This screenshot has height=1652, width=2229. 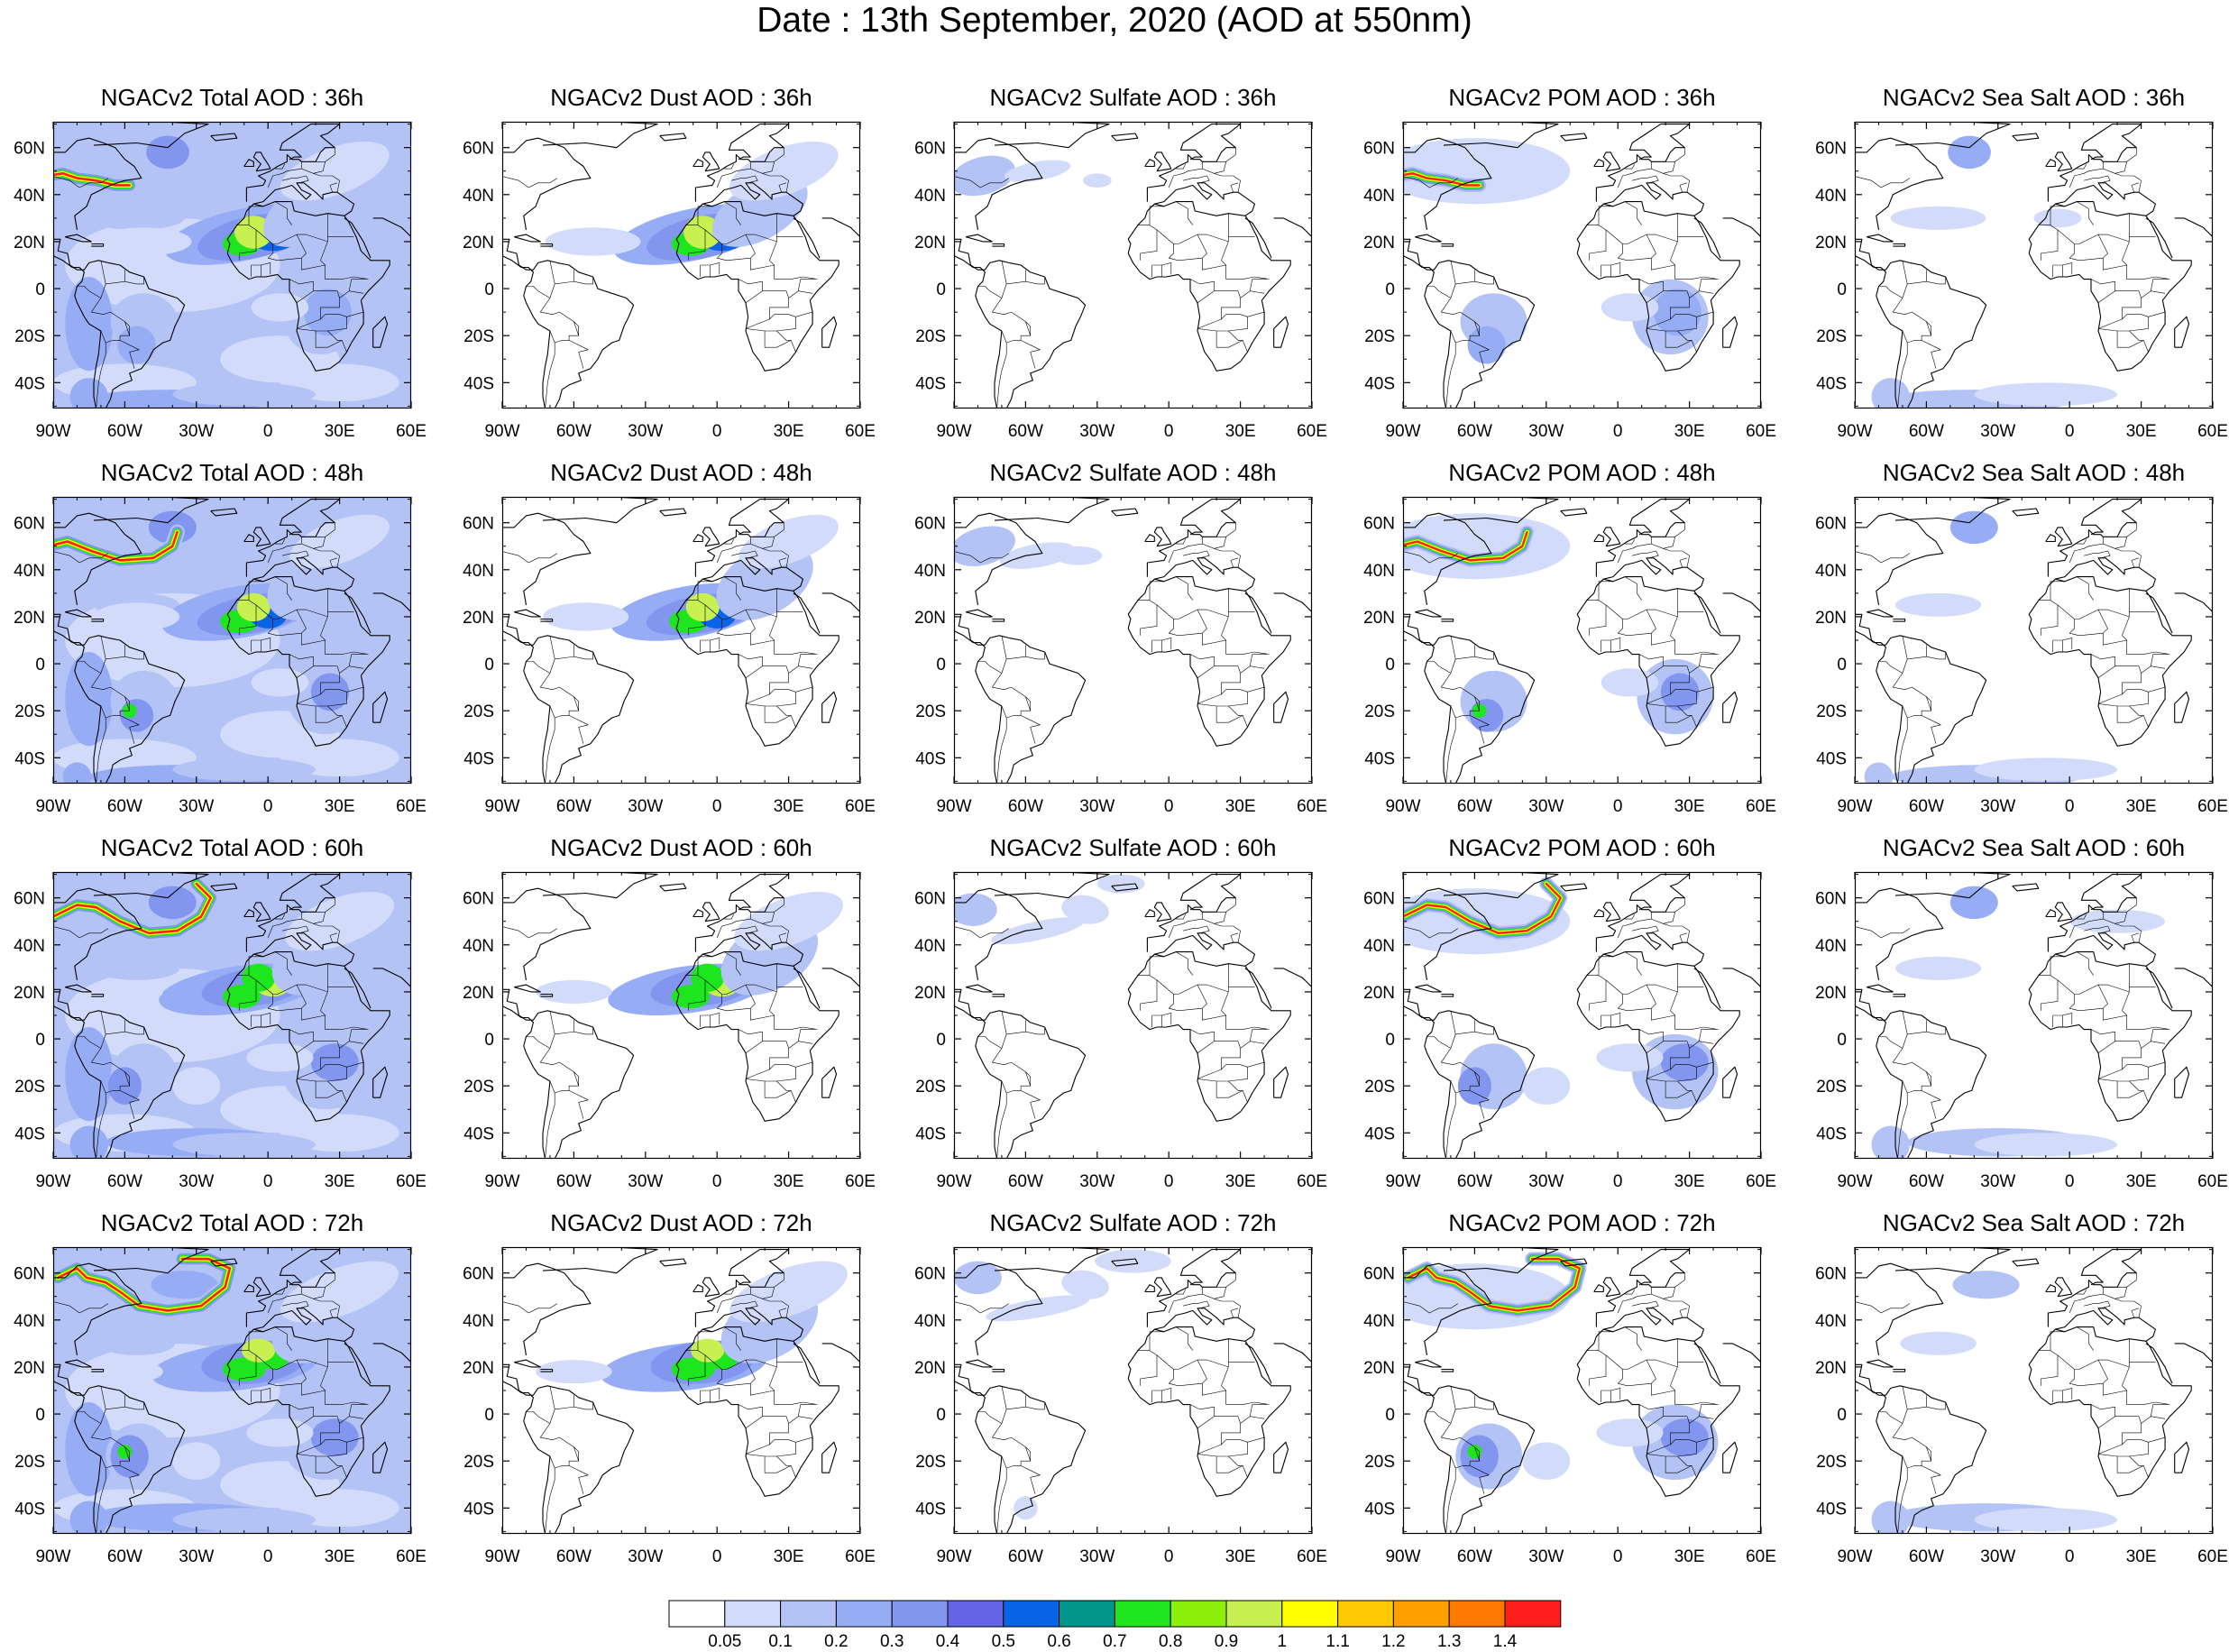 What do you see at coordinates (340, 807) in the screenshot?
I see `lon-tick-label: 30E` at bounding box center [340, 807].